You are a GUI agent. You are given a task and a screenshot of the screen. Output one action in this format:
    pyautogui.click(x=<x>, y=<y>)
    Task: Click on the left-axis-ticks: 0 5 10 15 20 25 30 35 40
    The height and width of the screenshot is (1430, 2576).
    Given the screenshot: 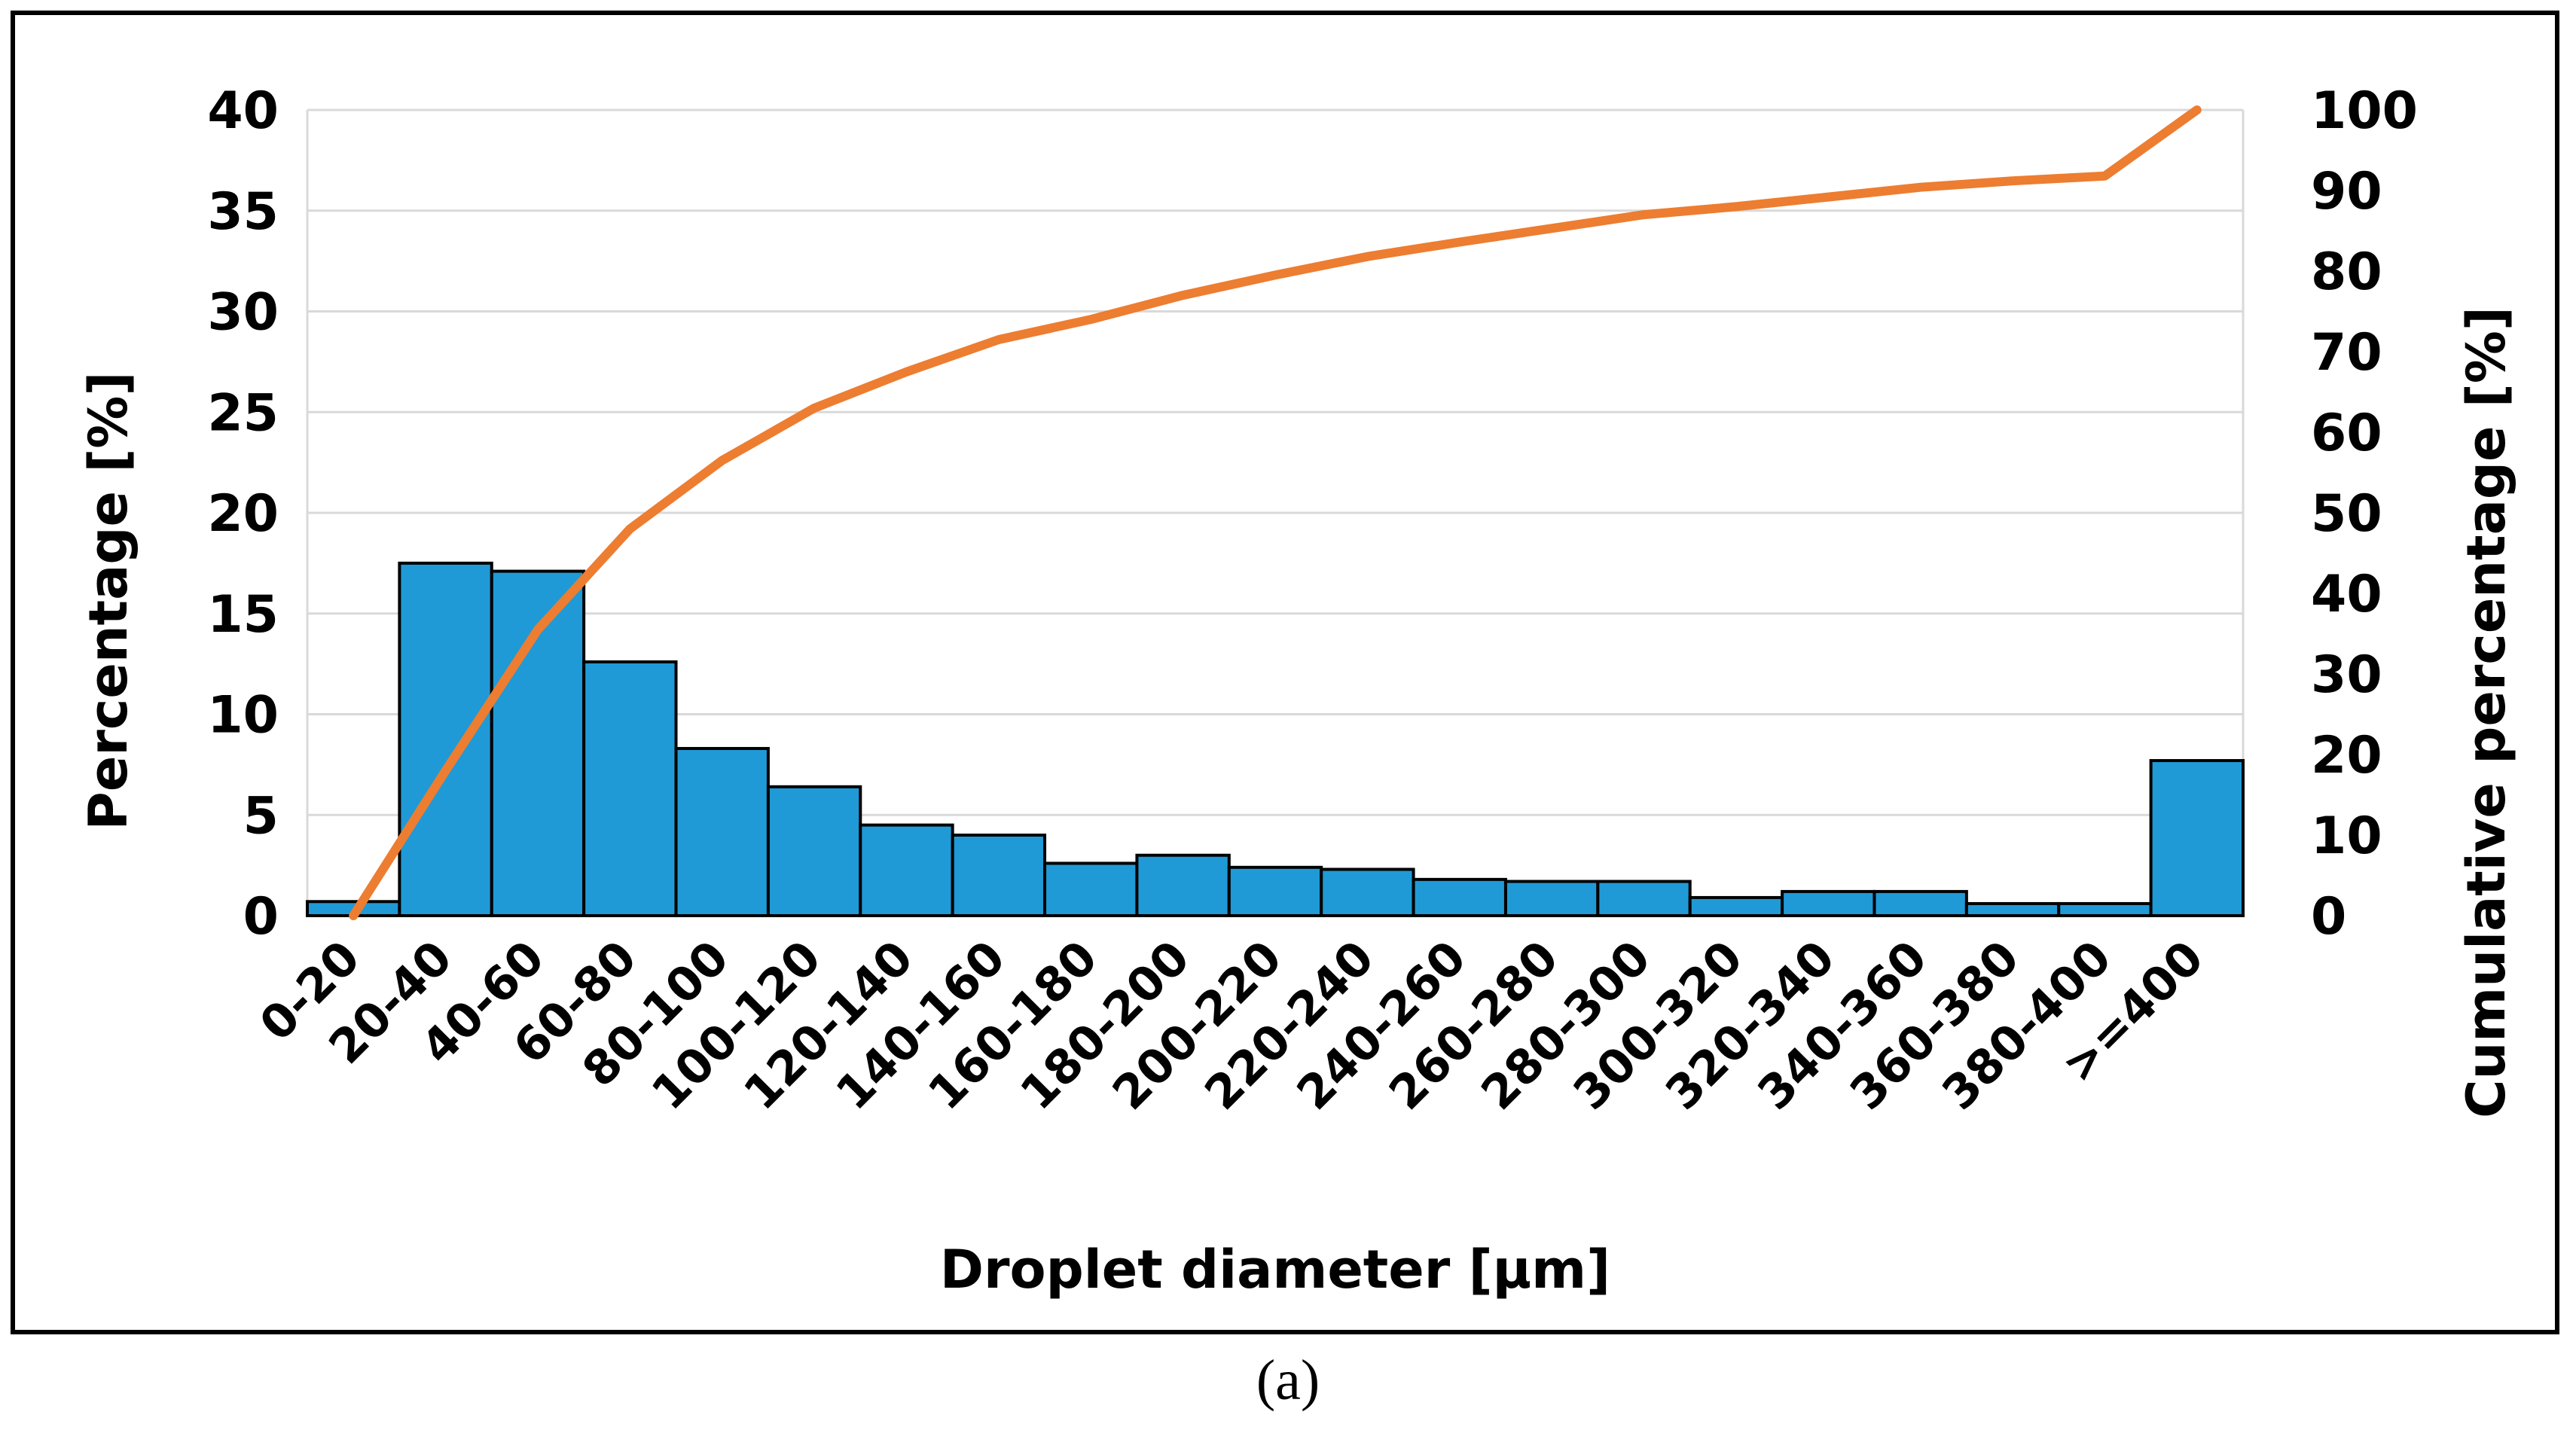 What is the action you would take?
    pyautogui.click(x=243, y=514)
    